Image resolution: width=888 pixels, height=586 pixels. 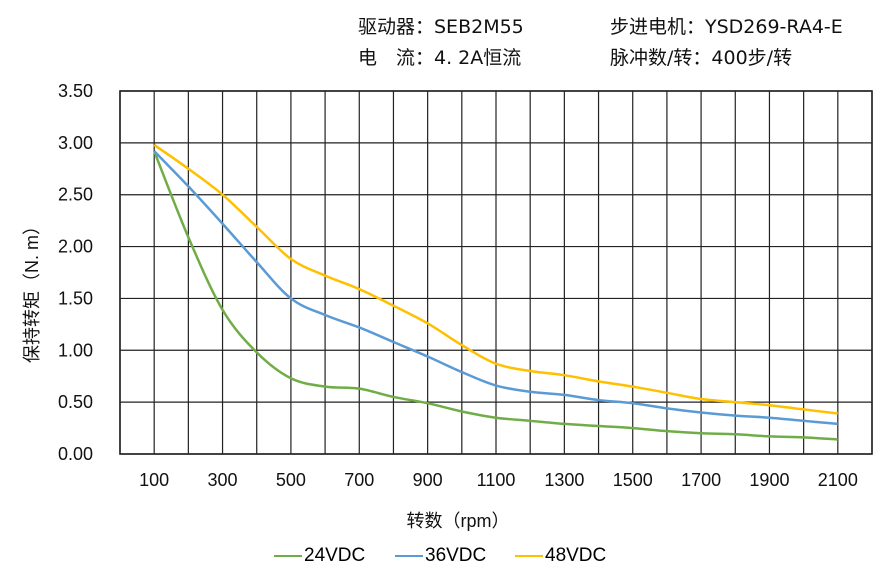 What do you see at coordinates (633, 480) in the screenshot?
I see `x-tick-label: 1500` at bounding box center [633, 480].